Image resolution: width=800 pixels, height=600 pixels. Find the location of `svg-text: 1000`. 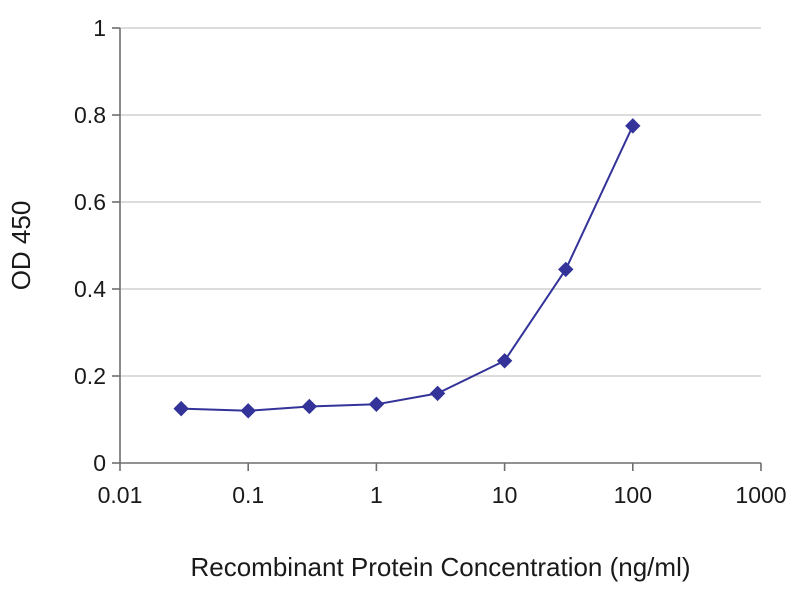

svg-text: 1000 is located at coordinates (760, 495).